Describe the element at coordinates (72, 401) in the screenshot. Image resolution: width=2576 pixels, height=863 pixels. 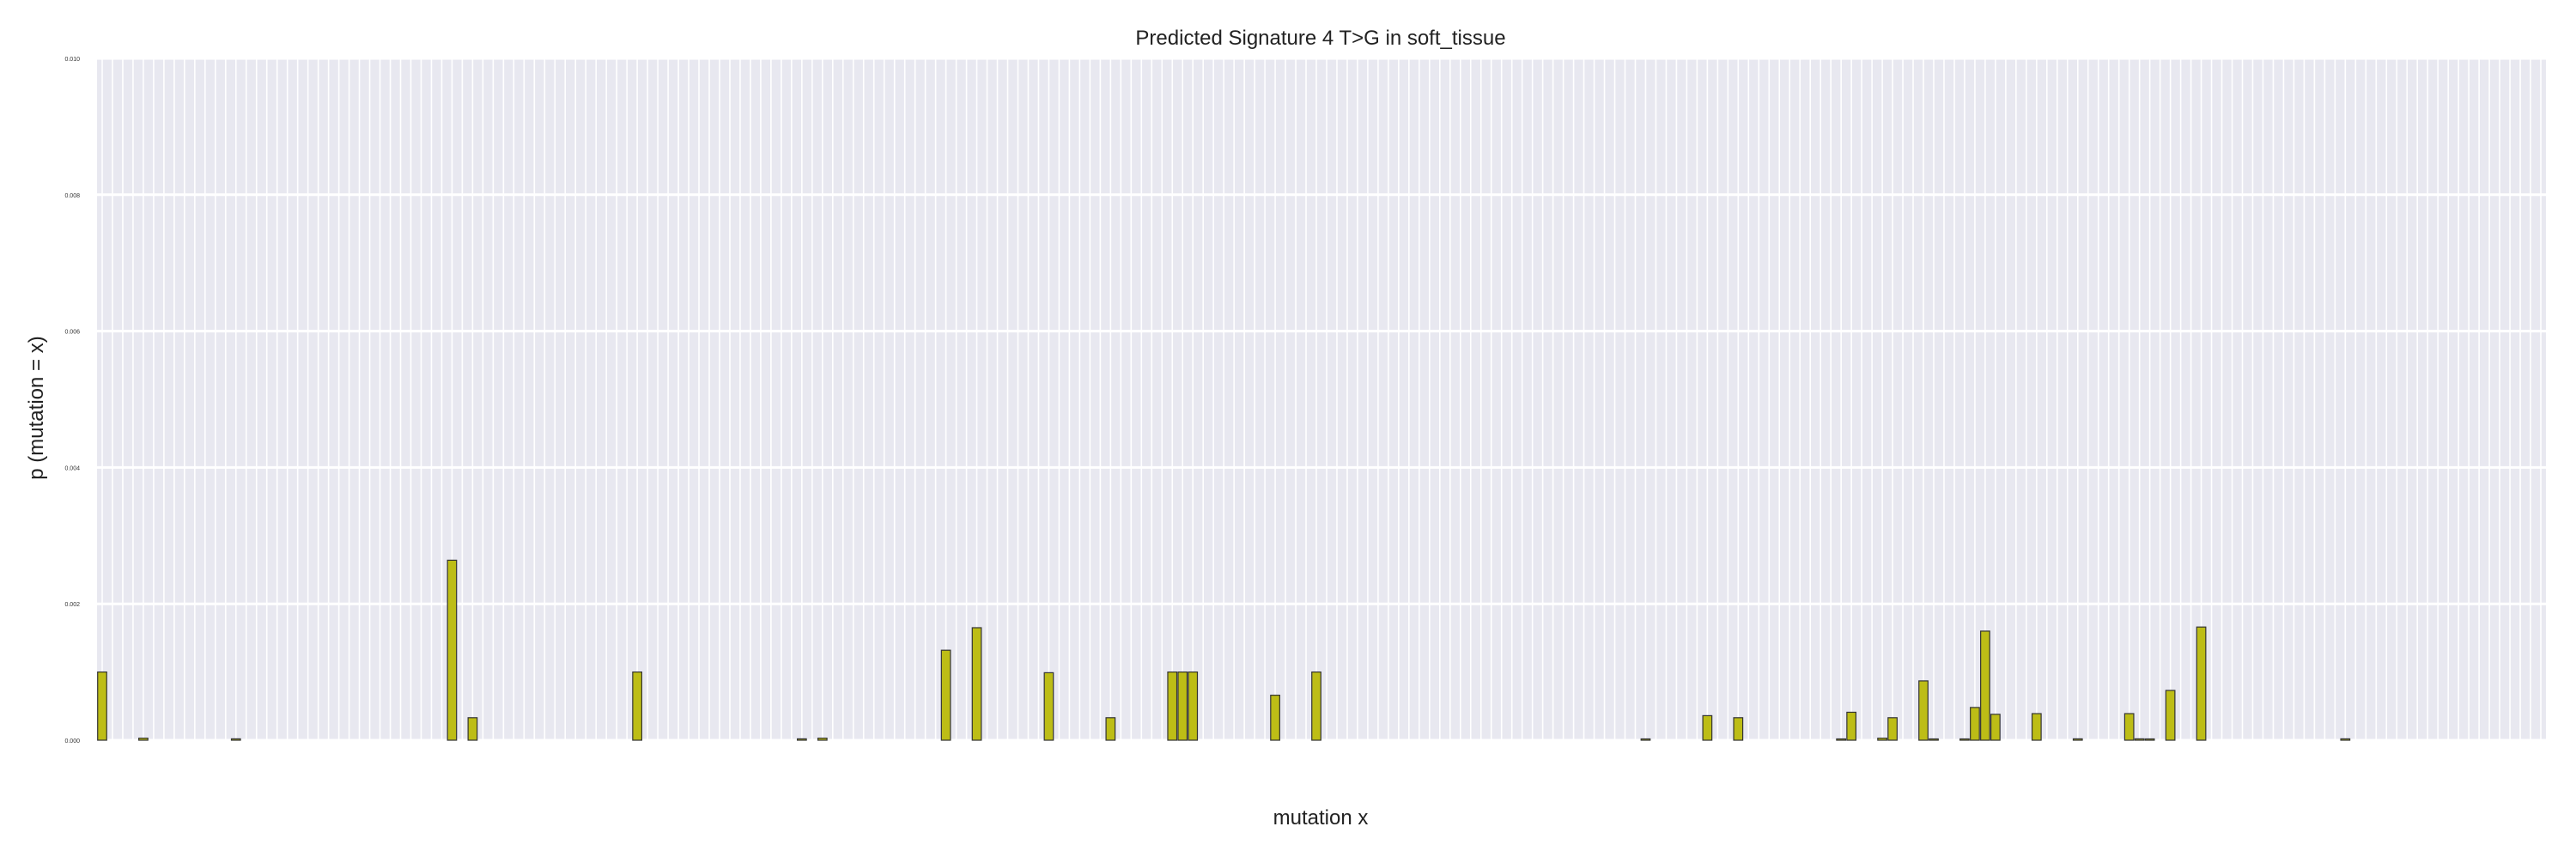
I see `y-tick-labels: 0.000 0.002 0.004 0.006 0.008 0.010` at that location.